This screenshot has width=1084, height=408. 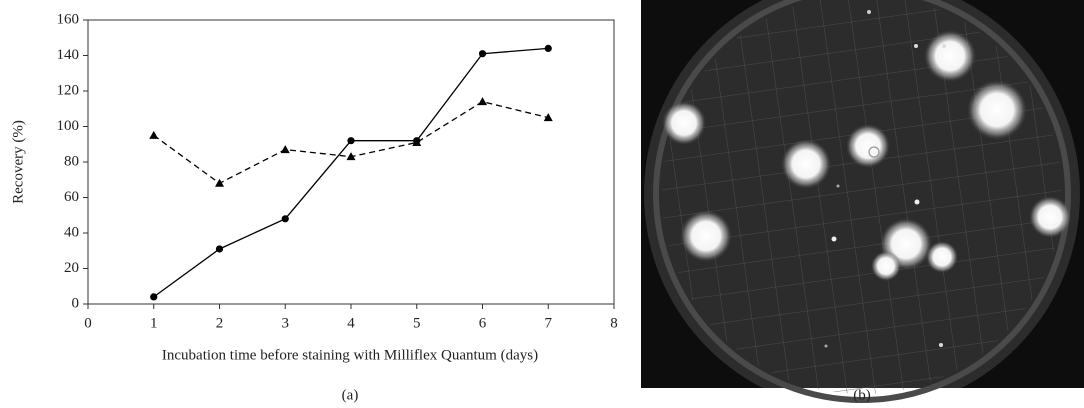 What do you see at coordinates (286, 323) in the screenshot?
I see `x-tick-label: 3` at bounding box center [286, 323].